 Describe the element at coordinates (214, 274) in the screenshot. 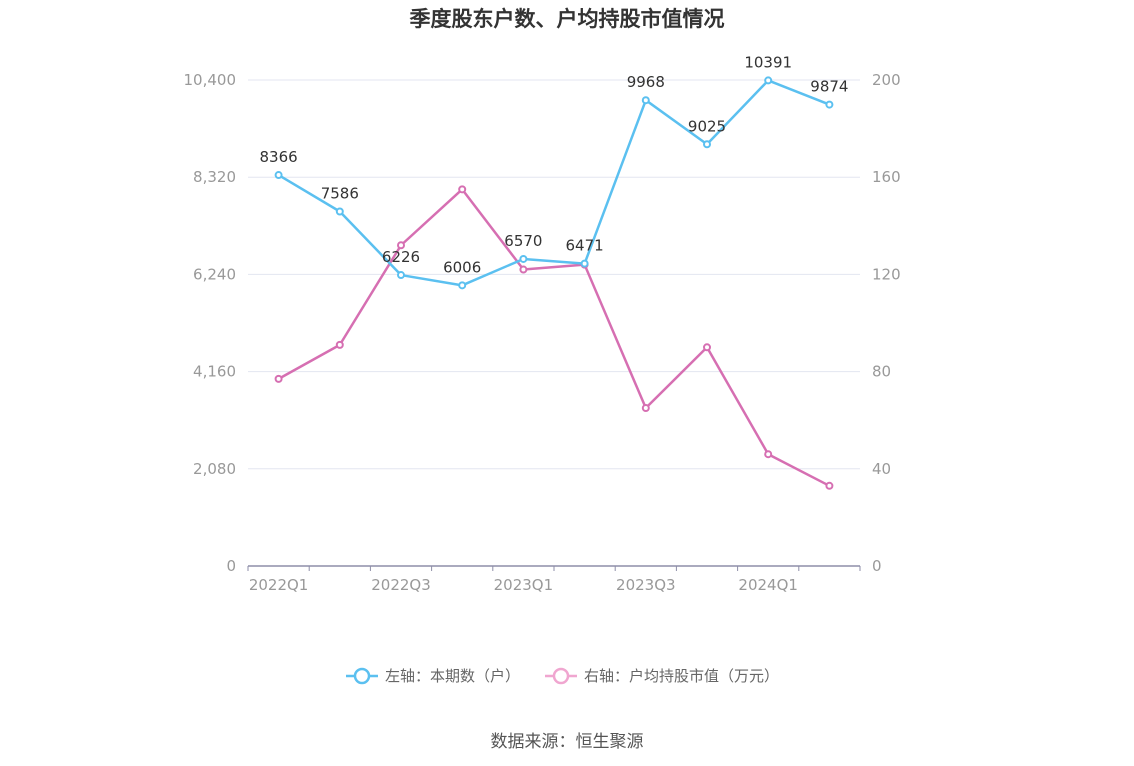

I see `y-left-tick-label: 6,240` at that location.